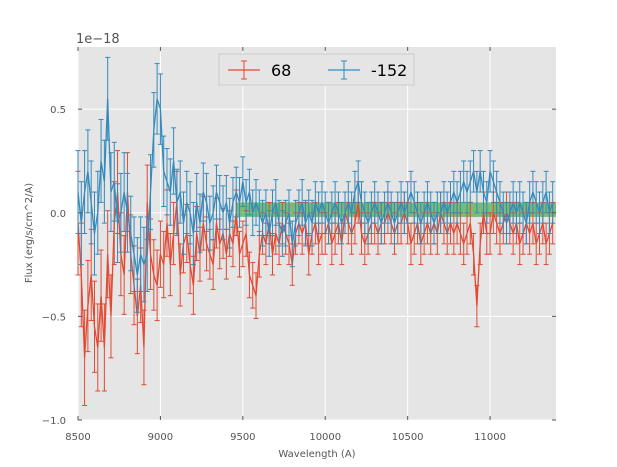 The image size is (617, 467). I want to click on y-tick-label: −0.5, so click(54, 317).